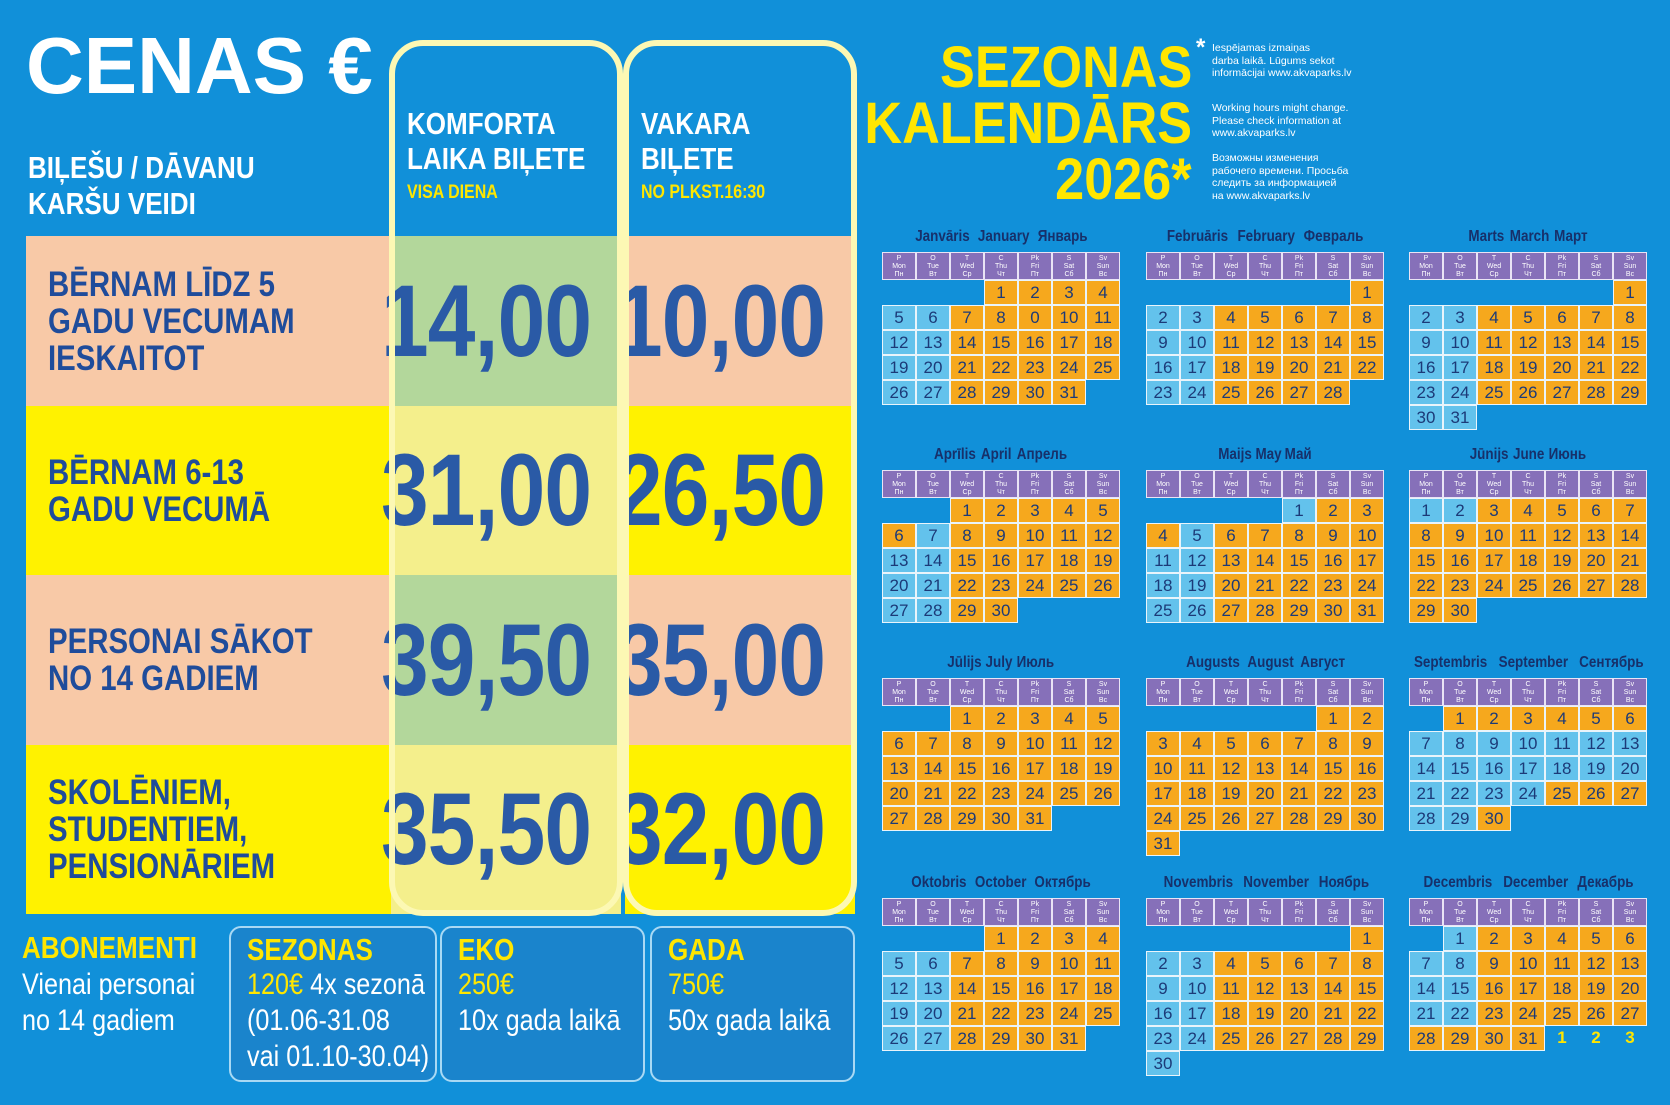  What do you see at coordinates (1494, 920) in the screenshot?
I see `weekday-label: Ср` at bounding box center [1494, 920].